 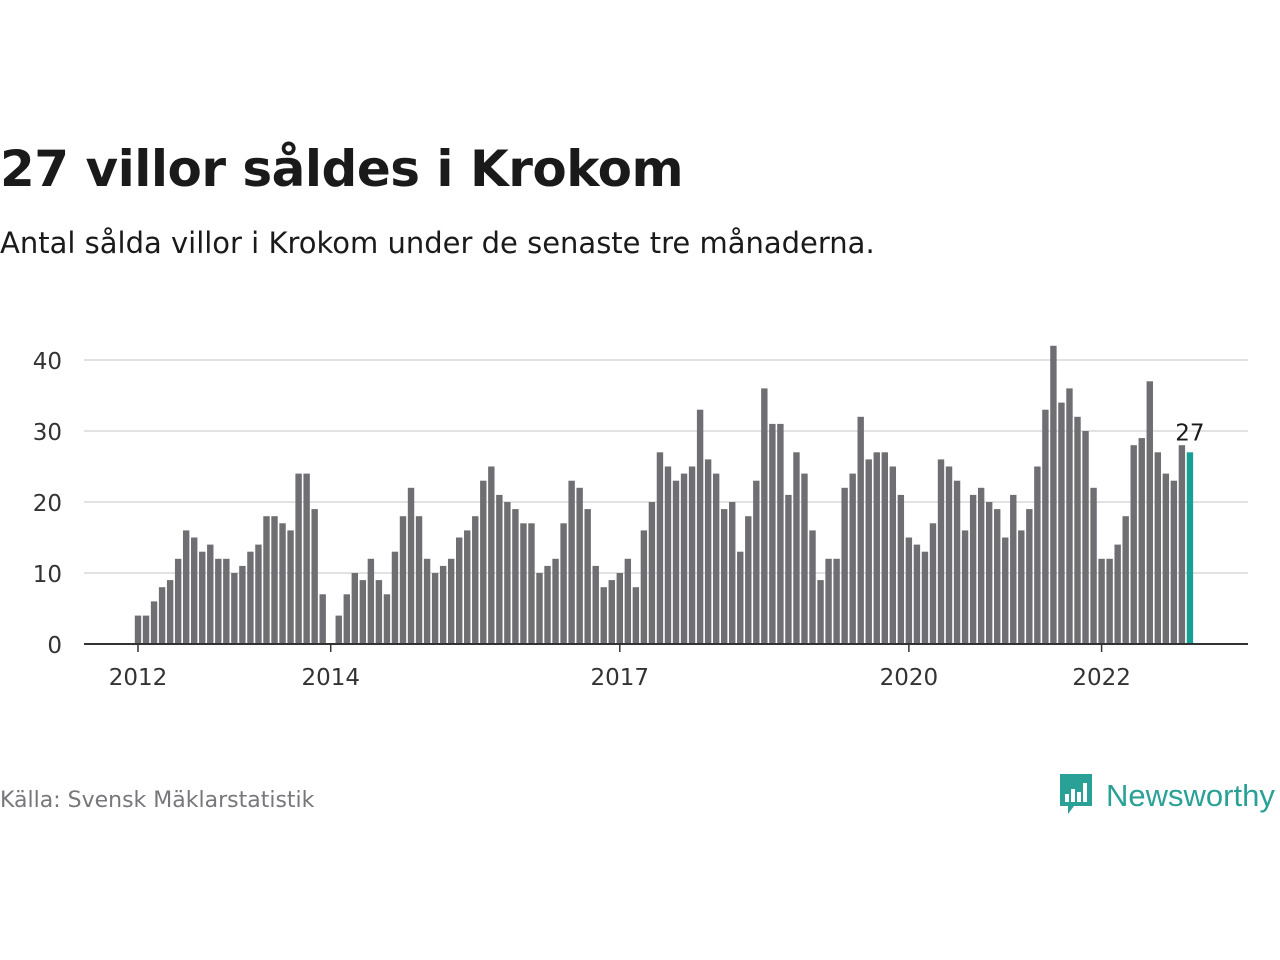 What do you see at coordinates (47, 575) in the screenshot?
I see `y-tick-label: 10` at bounding box center [47, 575].